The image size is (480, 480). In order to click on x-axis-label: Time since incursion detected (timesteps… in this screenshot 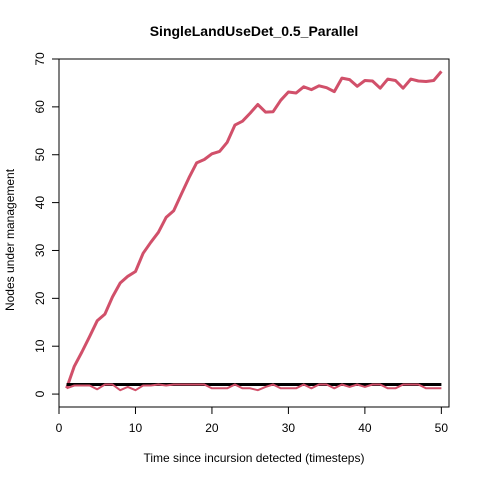, I will do `click(254, 458)`.